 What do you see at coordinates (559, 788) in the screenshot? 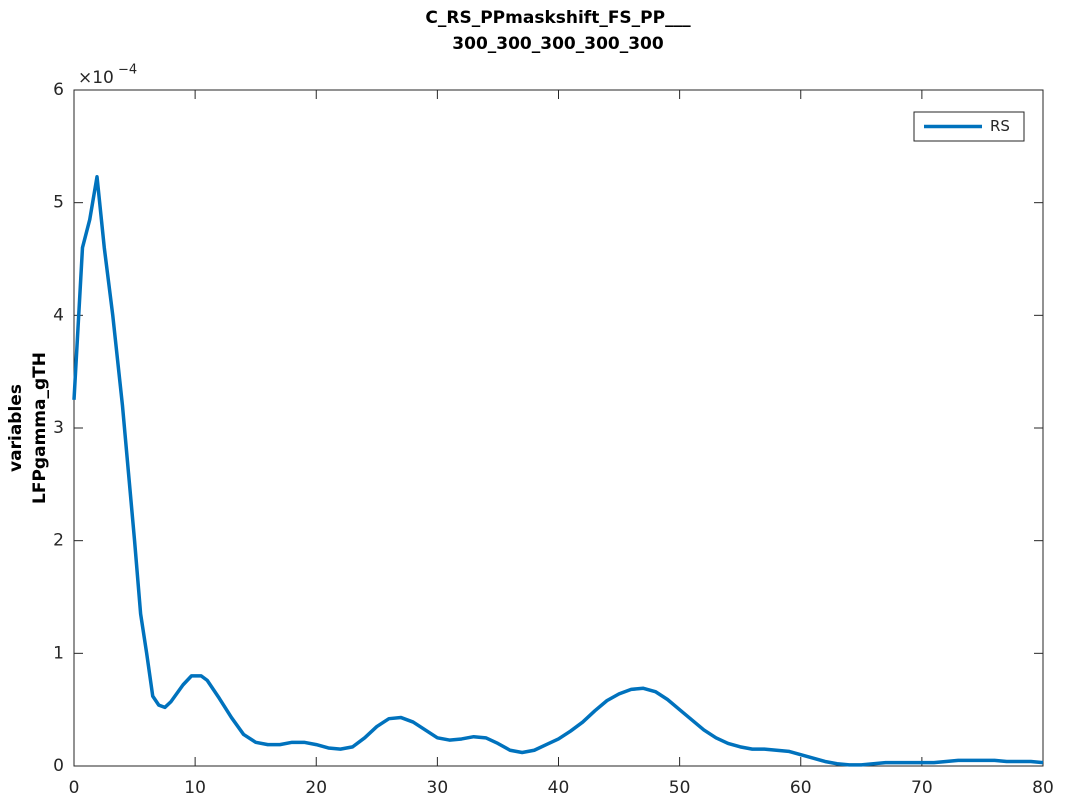
I see `x-tick-label: 40` at bounding box center [559, 788].